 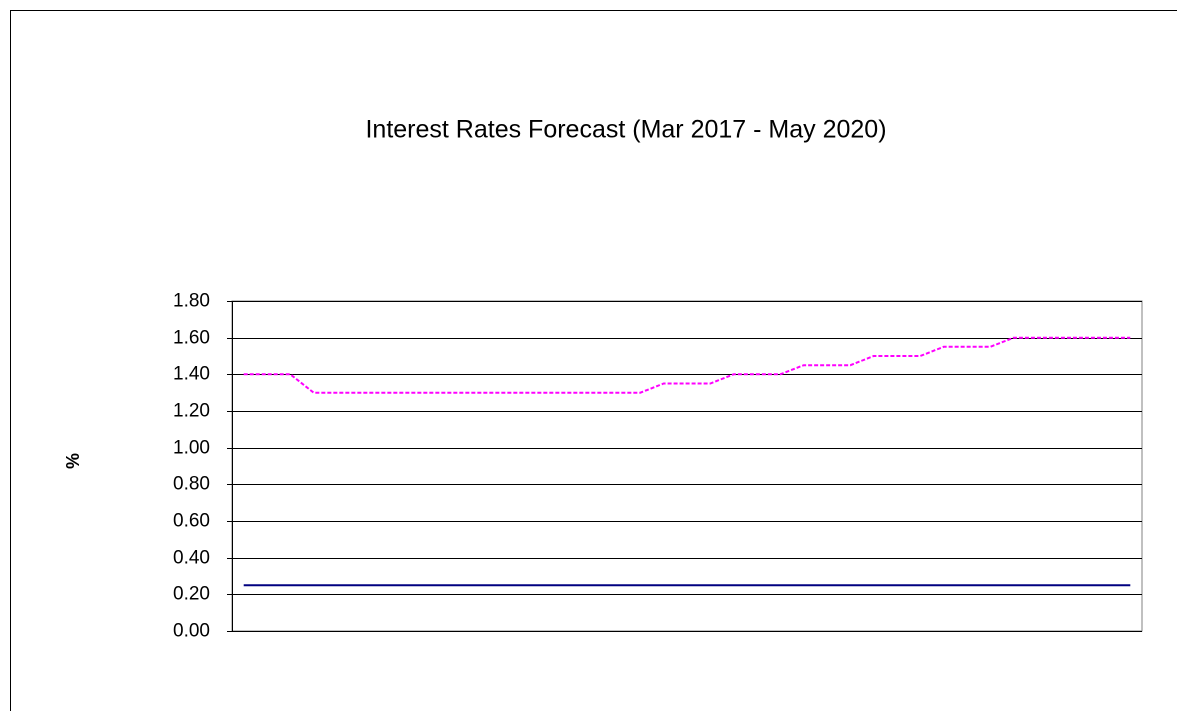 What do you see at coordinates (191, 374) in the screenshot?
I see `y-tick-label: 1.40` at bounding box center [191, 374].